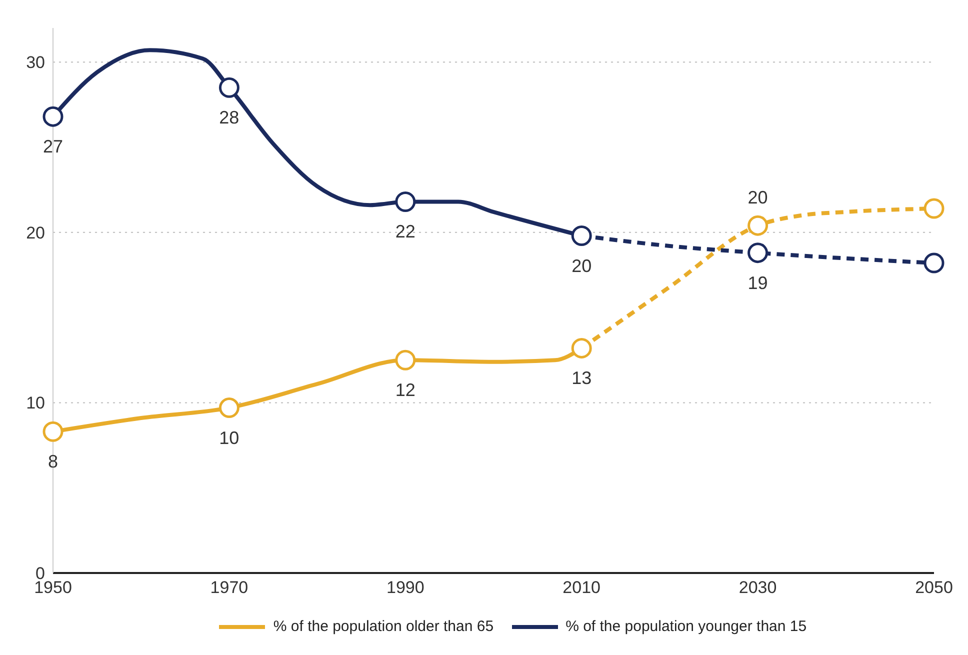 The image size is (968, 655). Describe the element at coordinates (35, 403) in the screenshot. I see `y-tick-label: 10` at that location.